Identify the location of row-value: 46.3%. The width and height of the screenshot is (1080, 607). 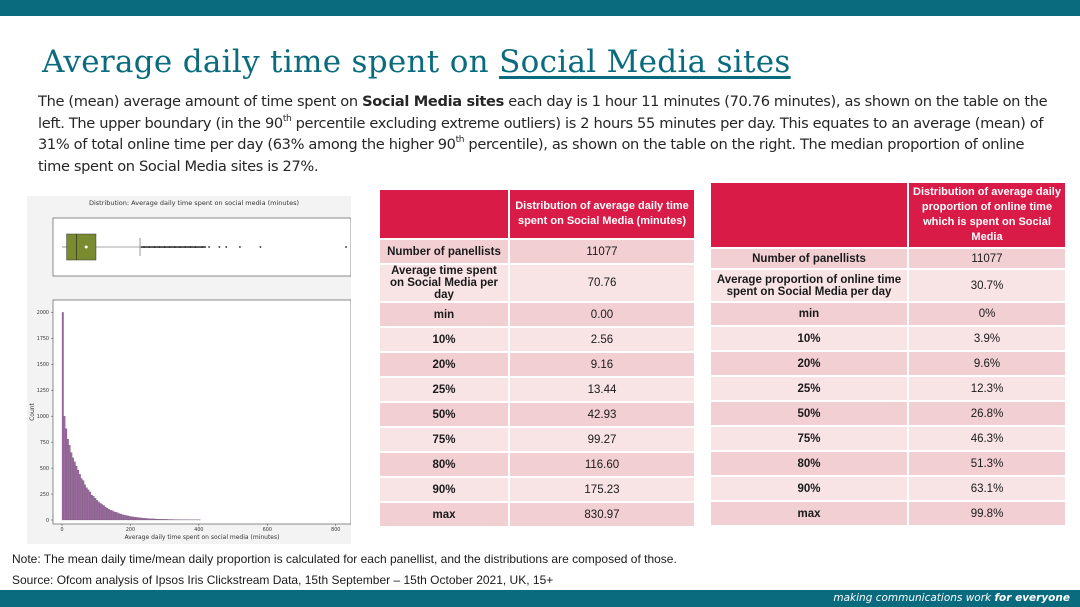
(987, 438).